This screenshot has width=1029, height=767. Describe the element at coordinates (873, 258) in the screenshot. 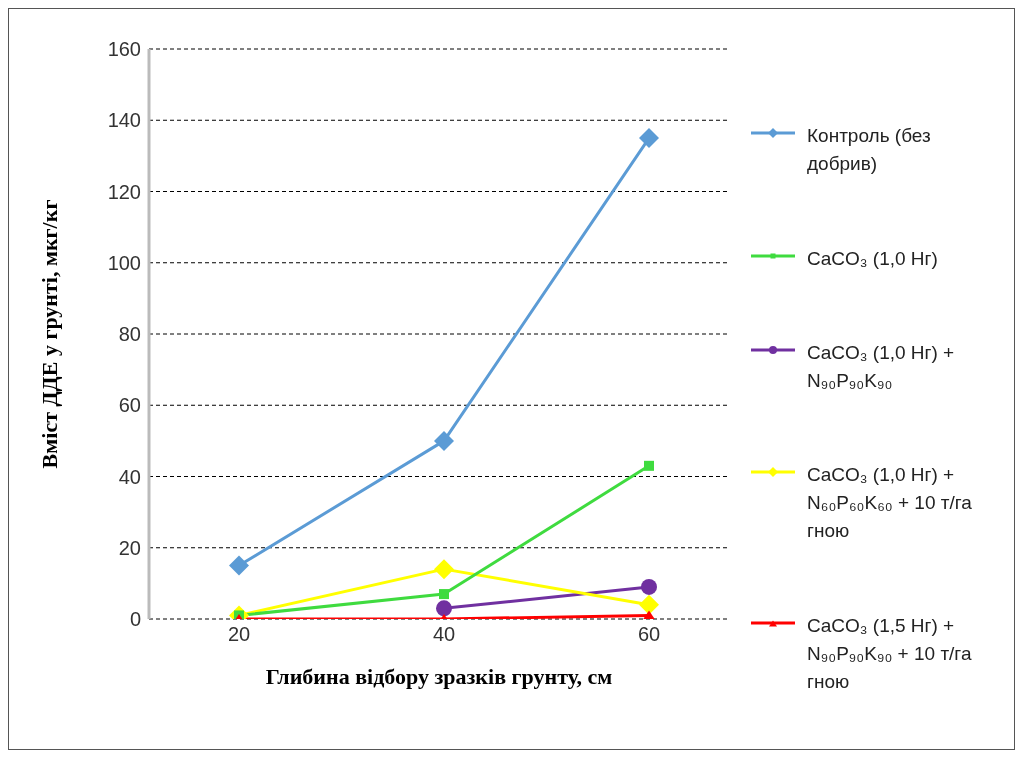

I see `legend-label: CaCO₃ (1,0 Нг)` at that location.